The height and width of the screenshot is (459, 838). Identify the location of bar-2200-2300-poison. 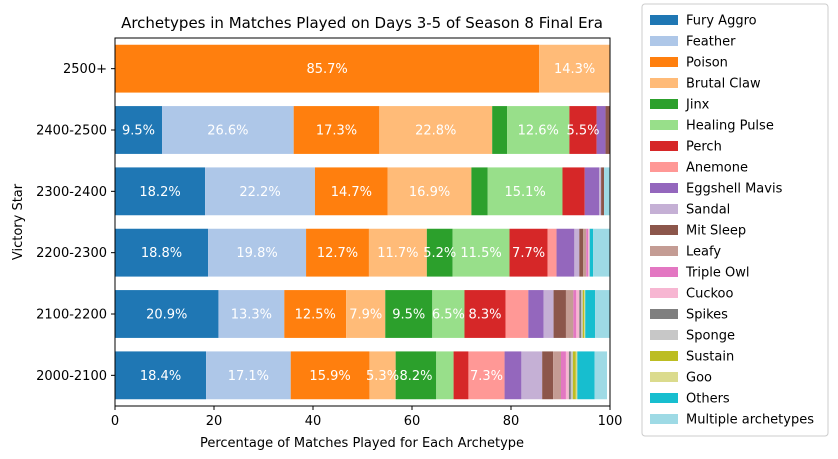
(337, 252).